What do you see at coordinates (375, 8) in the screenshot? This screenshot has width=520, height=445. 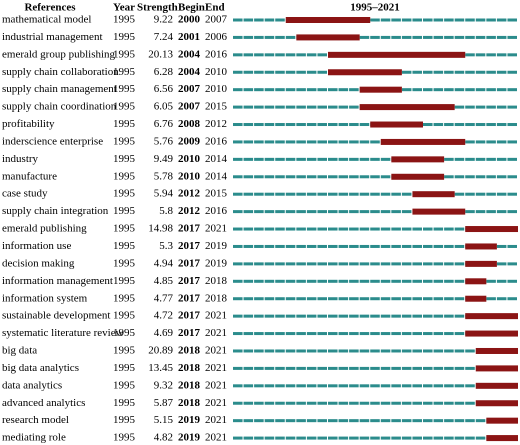 I see `header: 1995–2021` at bounding box center [375, 8].